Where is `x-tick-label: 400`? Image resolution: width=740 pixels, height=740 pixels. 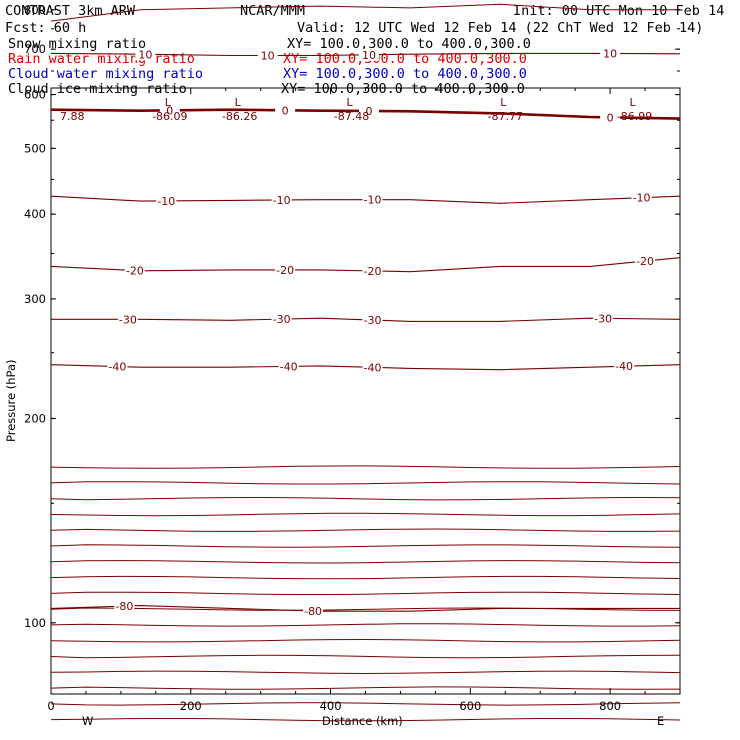
x-tick-label: 400 is located at coordinates (331, 706).